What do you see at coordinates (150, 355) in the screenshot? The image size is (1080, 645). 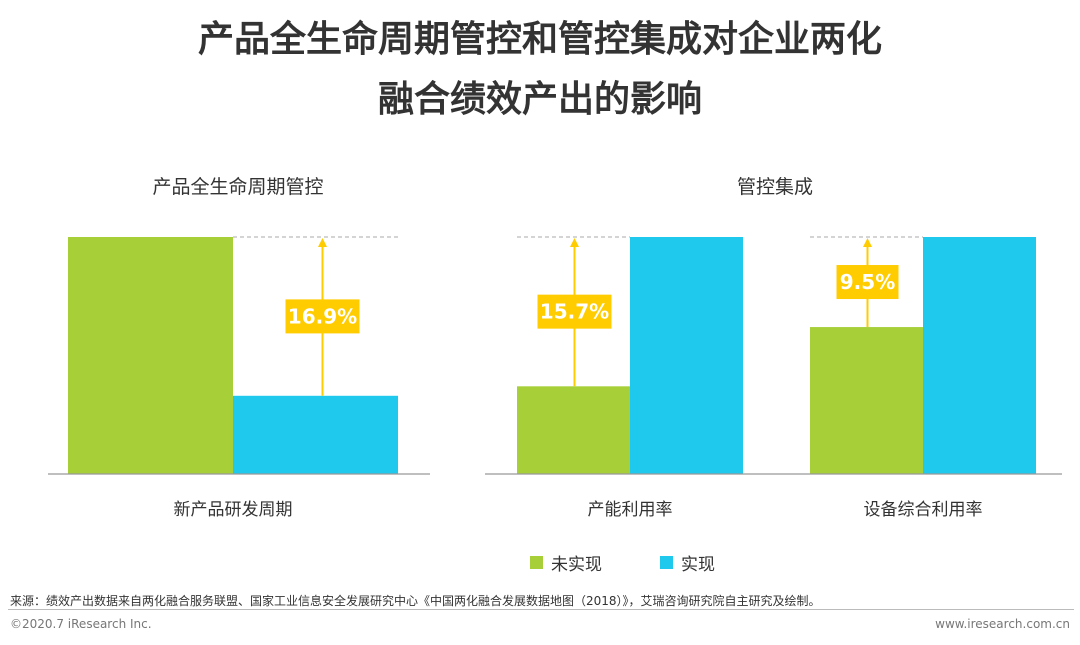 I see `bar-0-0-not-realized` at bounding box center [150, 355].